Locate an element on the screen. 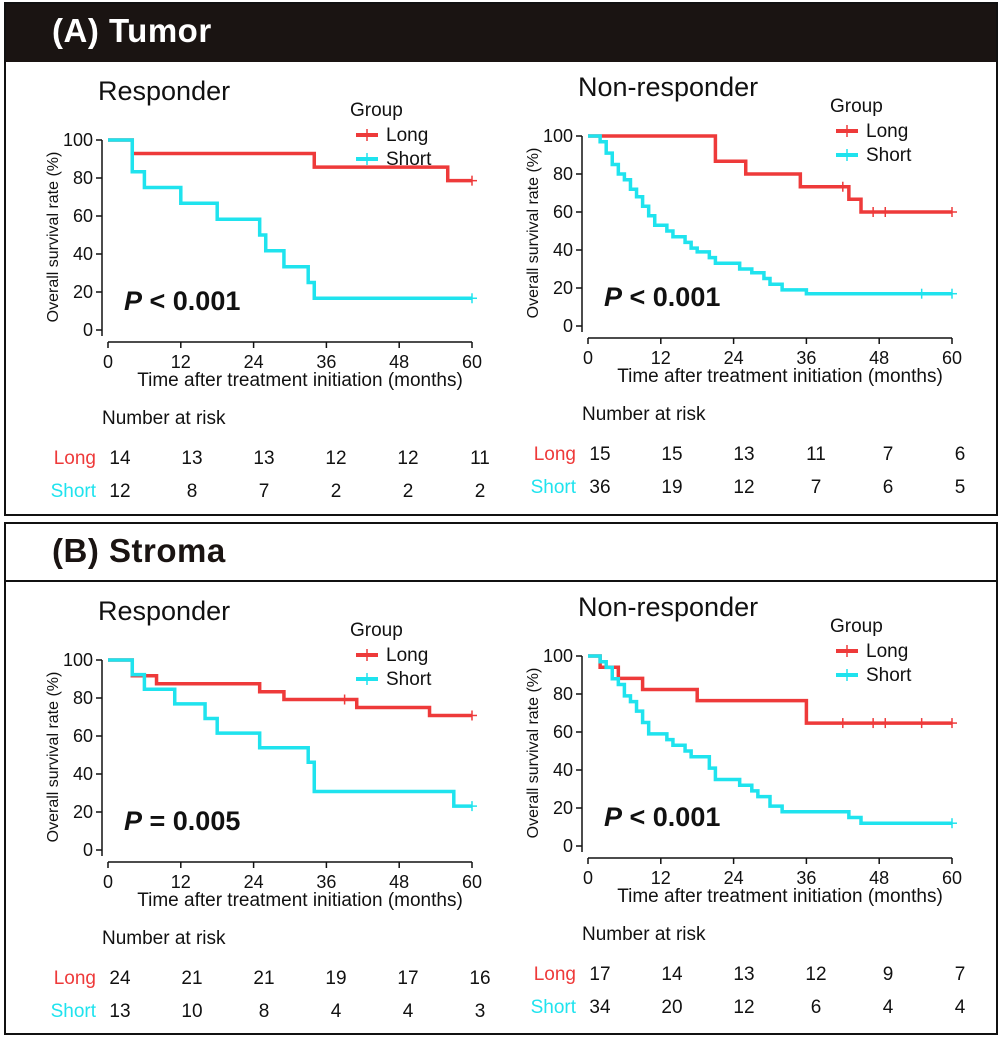  section-header-bar: (B) Stroma is located at coordinates (501, 553).